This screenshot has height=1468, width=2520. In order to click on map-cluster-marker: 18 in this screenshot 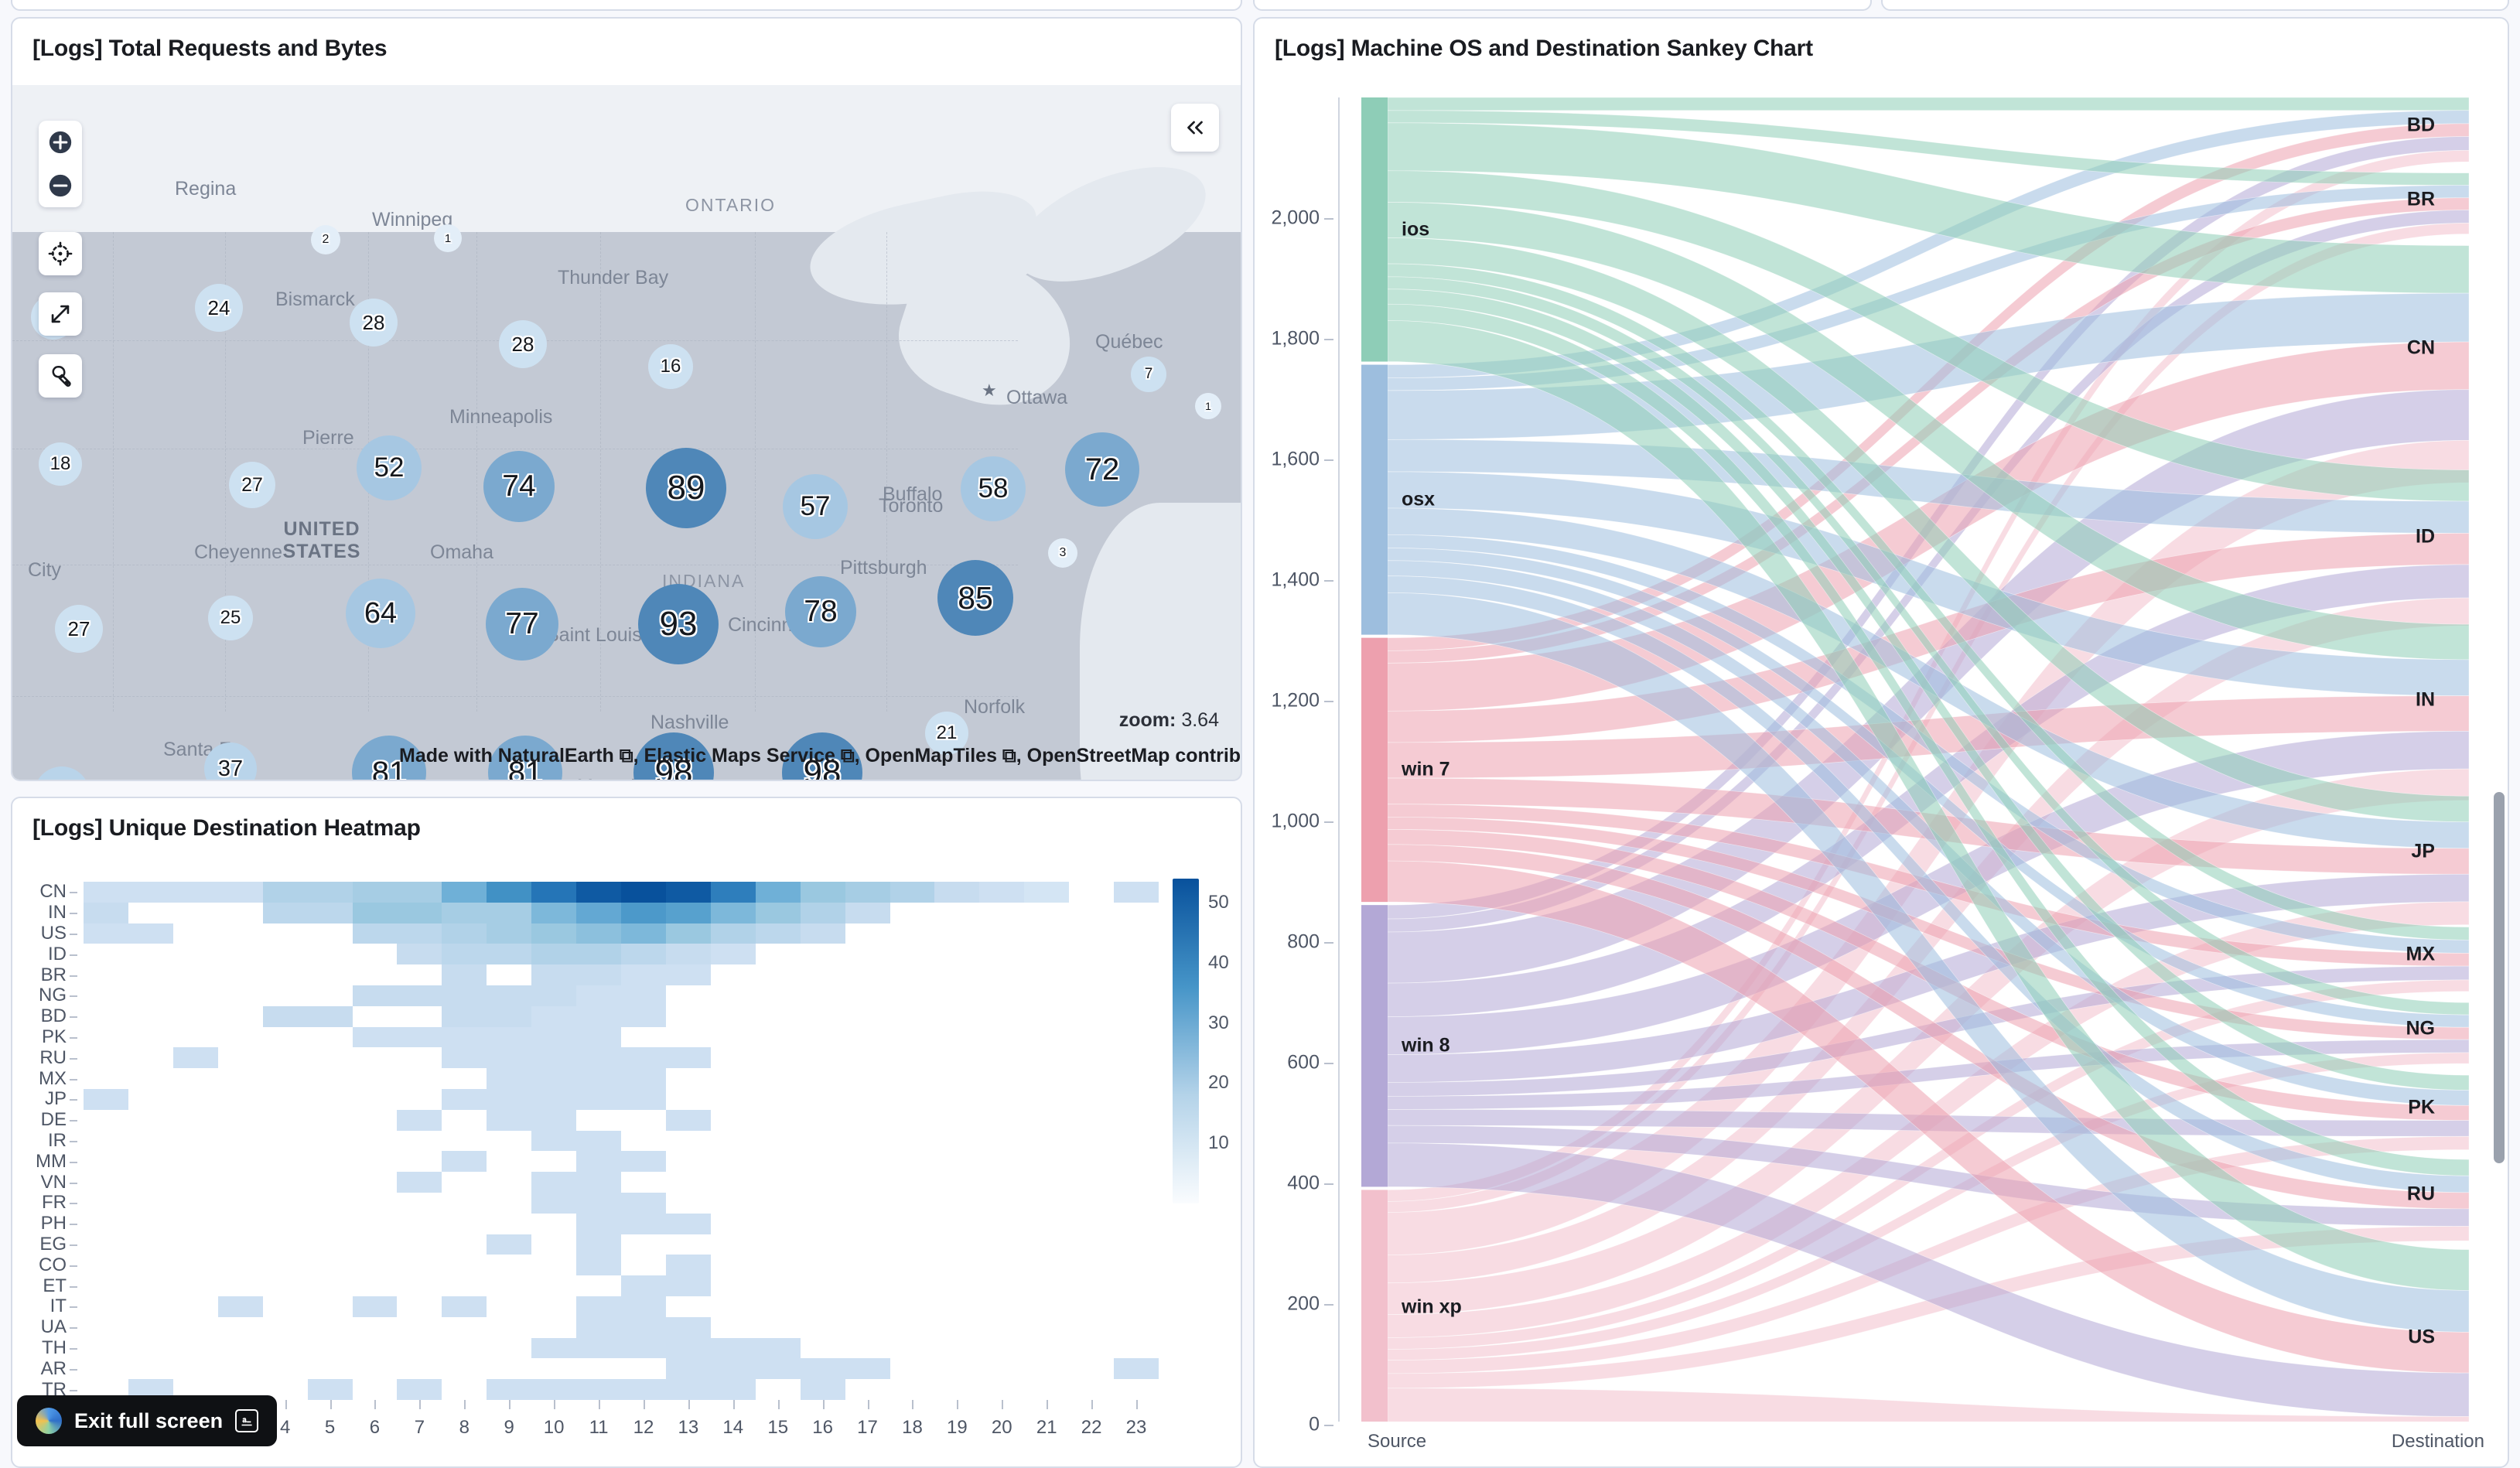, I will do `click(60, 464)`.